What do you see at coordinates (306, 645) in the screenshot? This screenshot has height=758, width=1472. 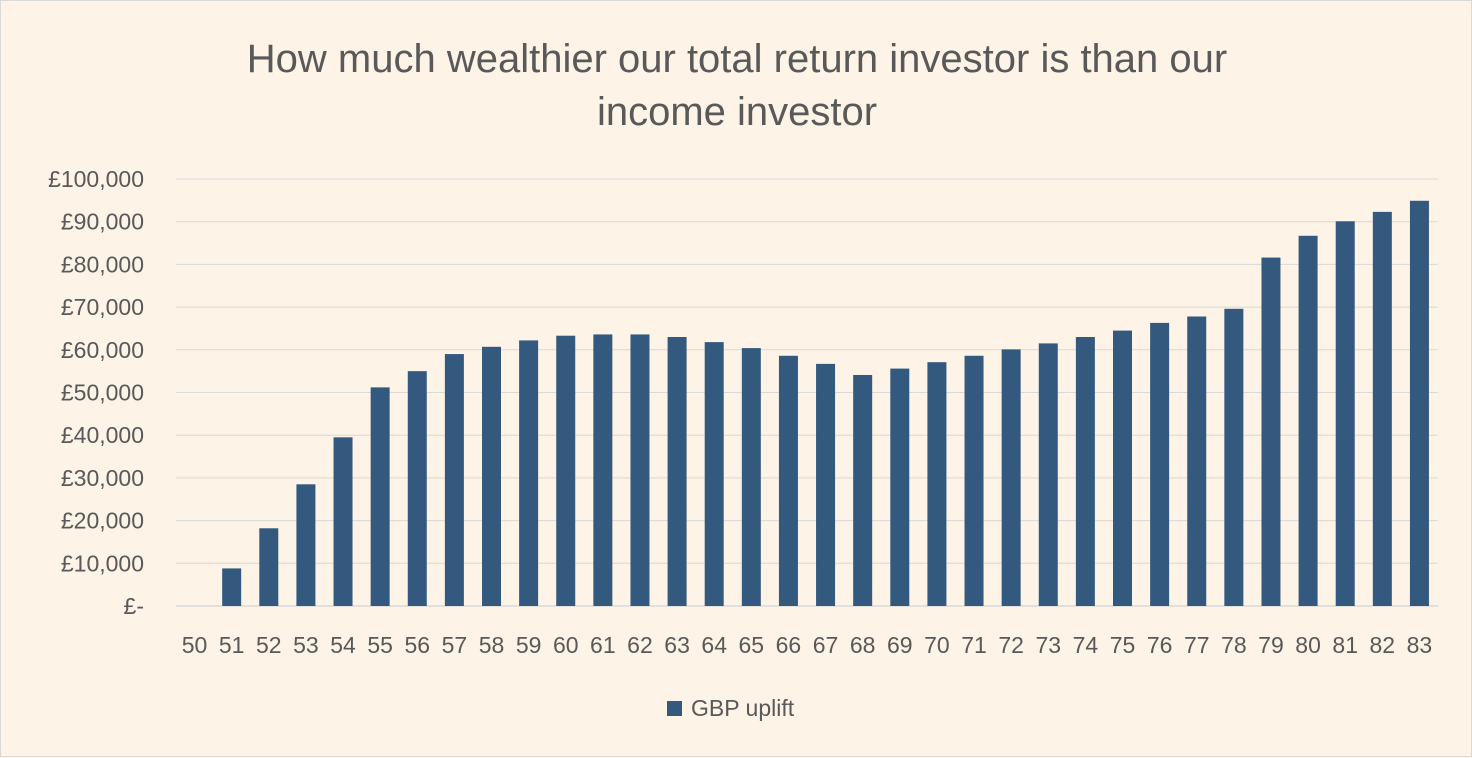 I see `x-tick-label: 53` at bounding box center [306, 645].